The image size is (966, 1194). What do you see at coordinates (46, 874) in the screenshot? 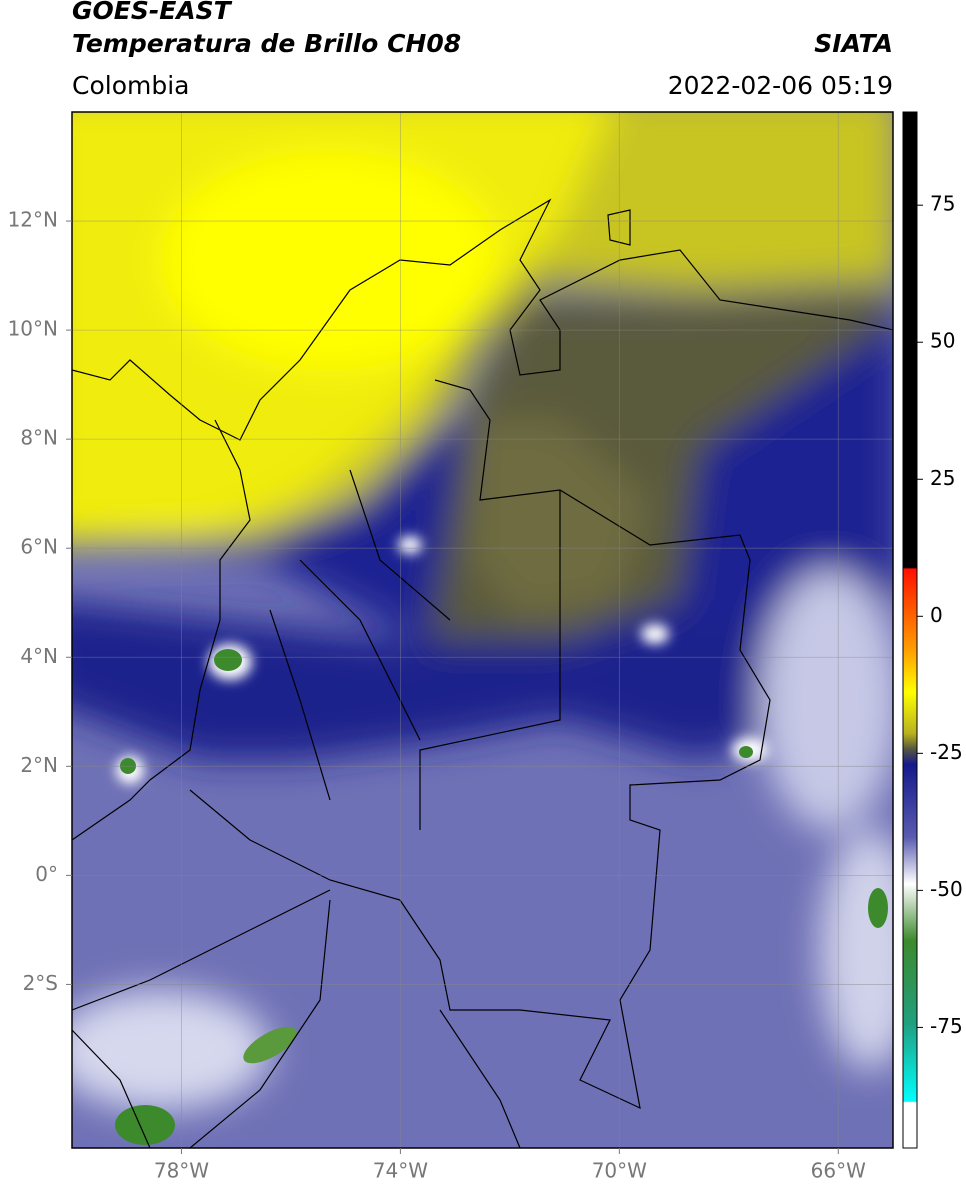
I see `lat-tick-label: 0°` at bounding box center [46, 874].